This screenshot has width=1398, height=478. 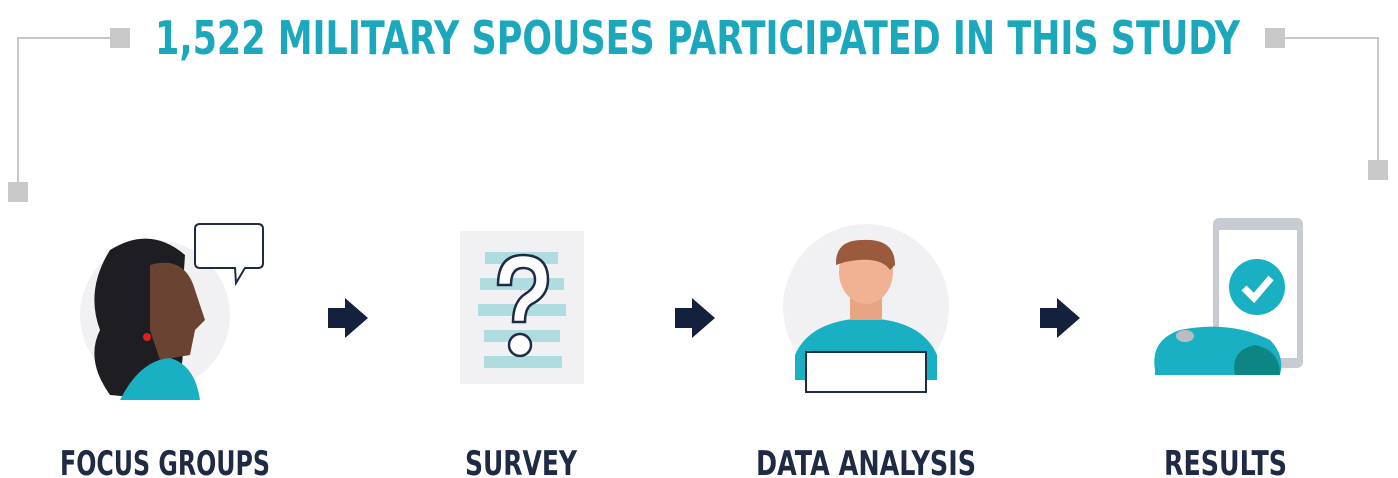 What do you see at coordinates (1332, 99) in the screenshot?
I see `bracket-right` at bounding box center [1332, 99].